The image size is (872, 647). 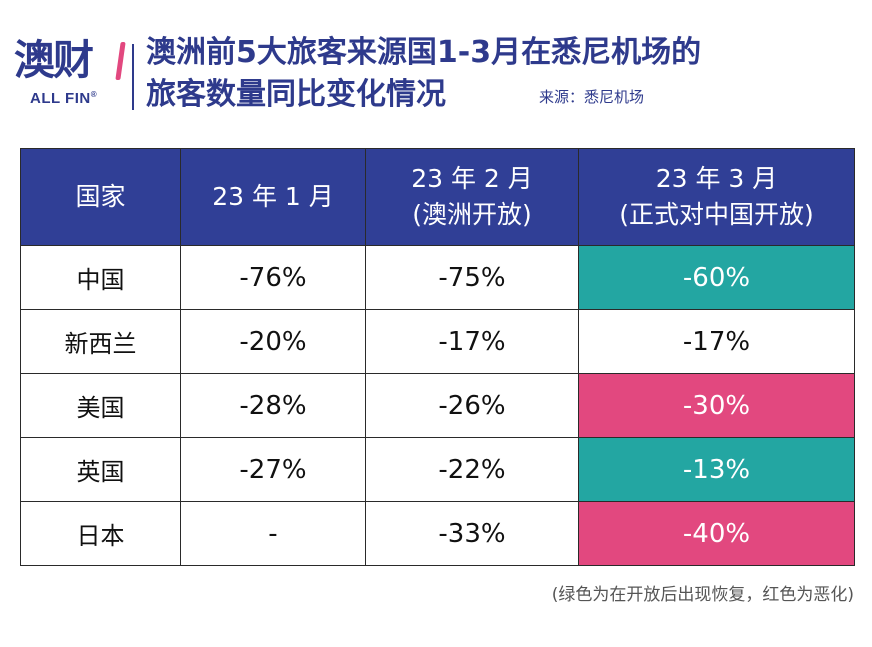 I want to click on logo-english-text: ALL FIN®, so click(x=80, y=98).